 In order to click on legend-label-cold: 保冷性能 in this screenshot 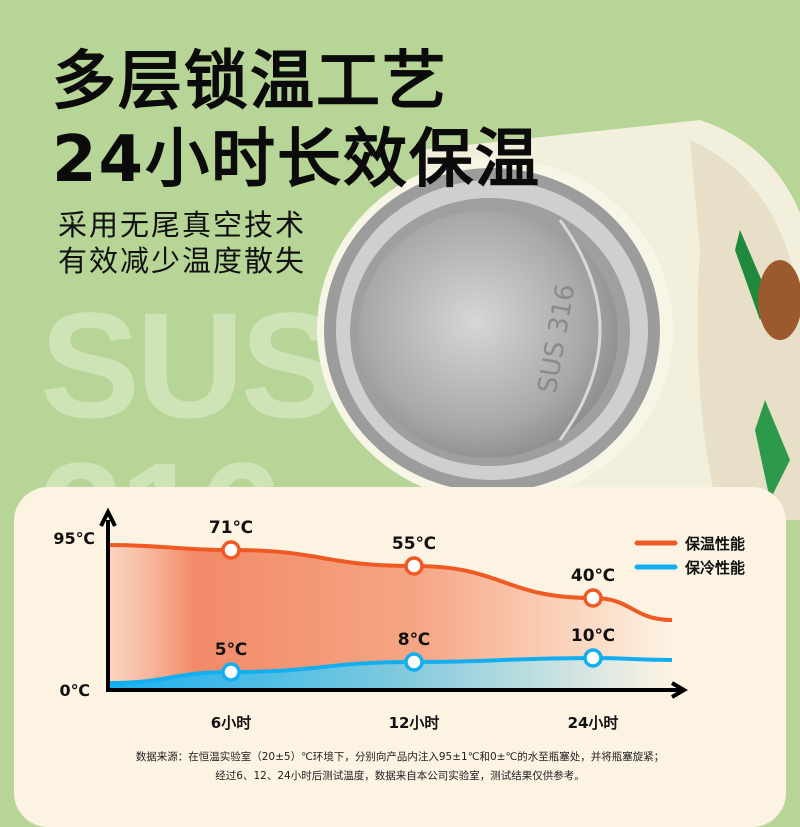, I will do `click(714, 568)`.